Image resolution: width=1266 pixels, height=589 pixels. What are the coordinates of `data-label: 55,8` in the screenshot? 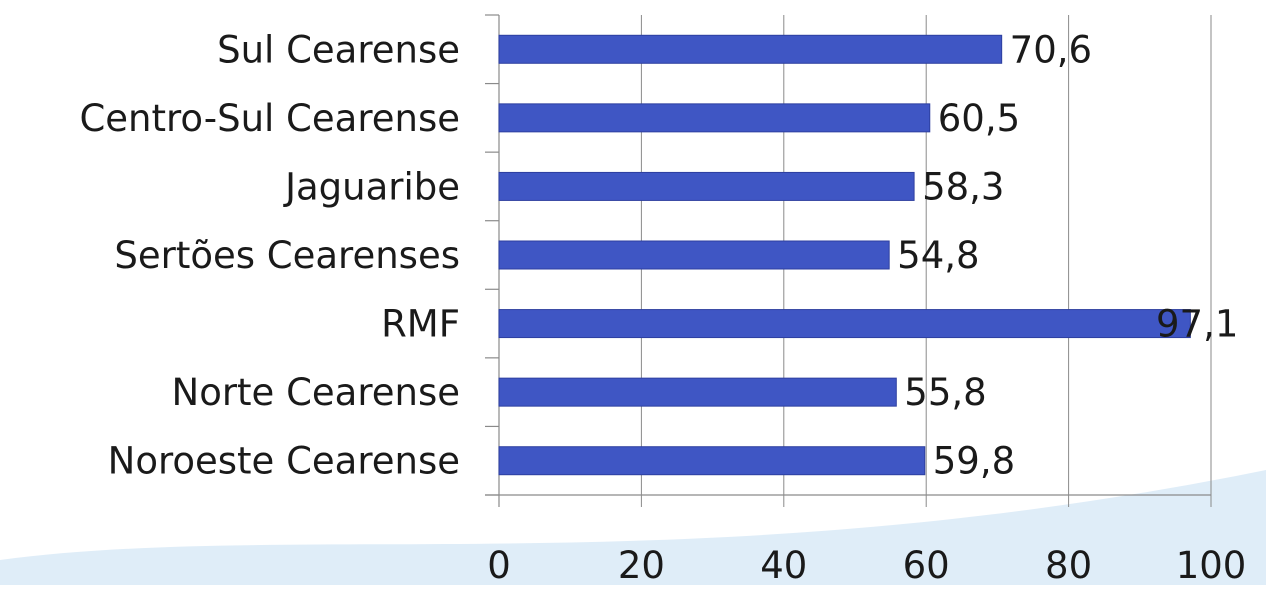 It's located at (945, 392).